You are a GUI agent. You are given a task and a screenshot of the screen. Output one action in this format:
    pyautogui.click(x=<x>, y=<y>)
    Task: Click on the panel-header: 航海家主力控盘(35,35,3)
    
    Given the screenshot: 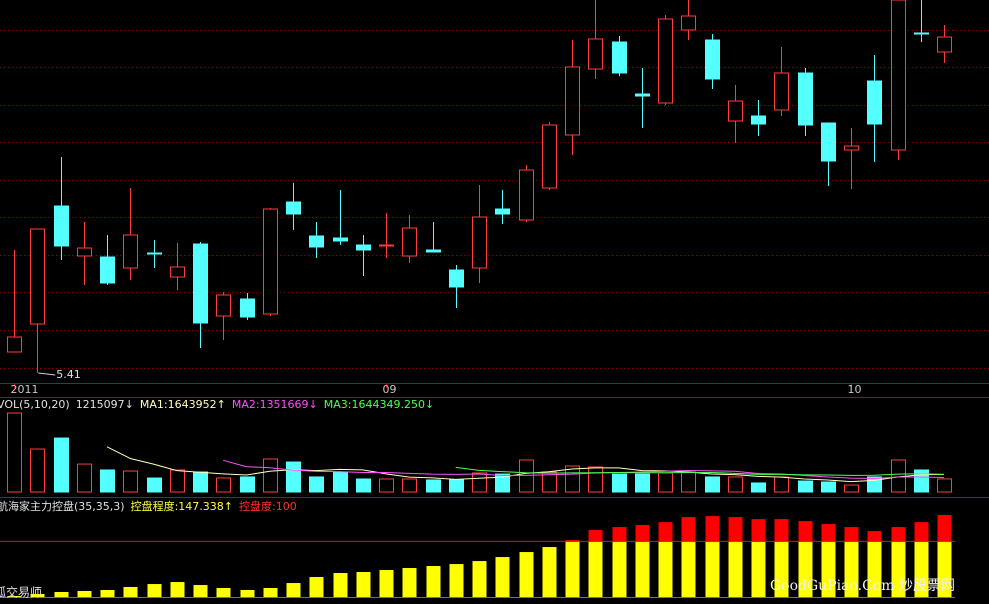 What is the action you would take?
    pyautogui.click(x=62, y=506)
    